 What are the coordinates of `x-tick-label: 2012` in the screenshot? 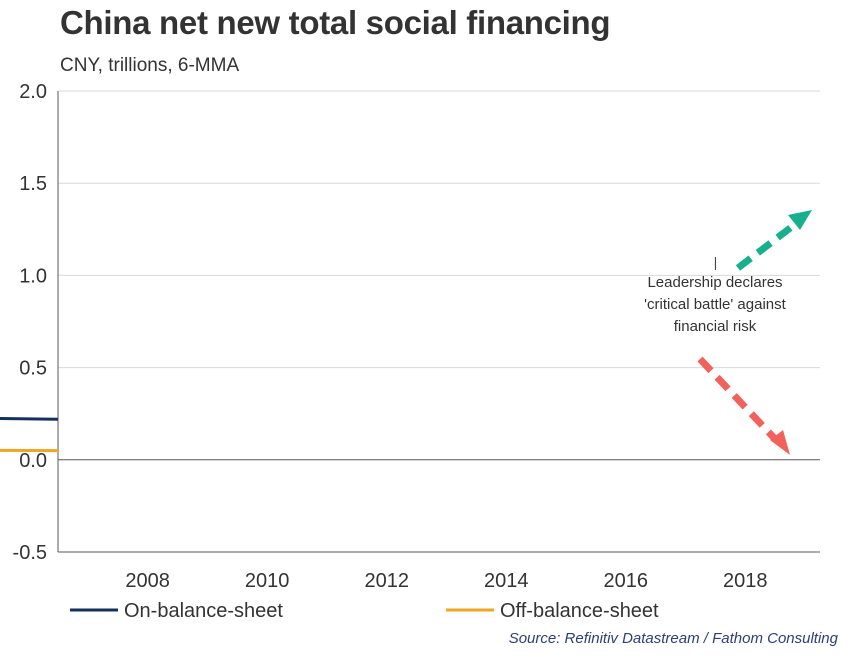 It's located at (386, 581).